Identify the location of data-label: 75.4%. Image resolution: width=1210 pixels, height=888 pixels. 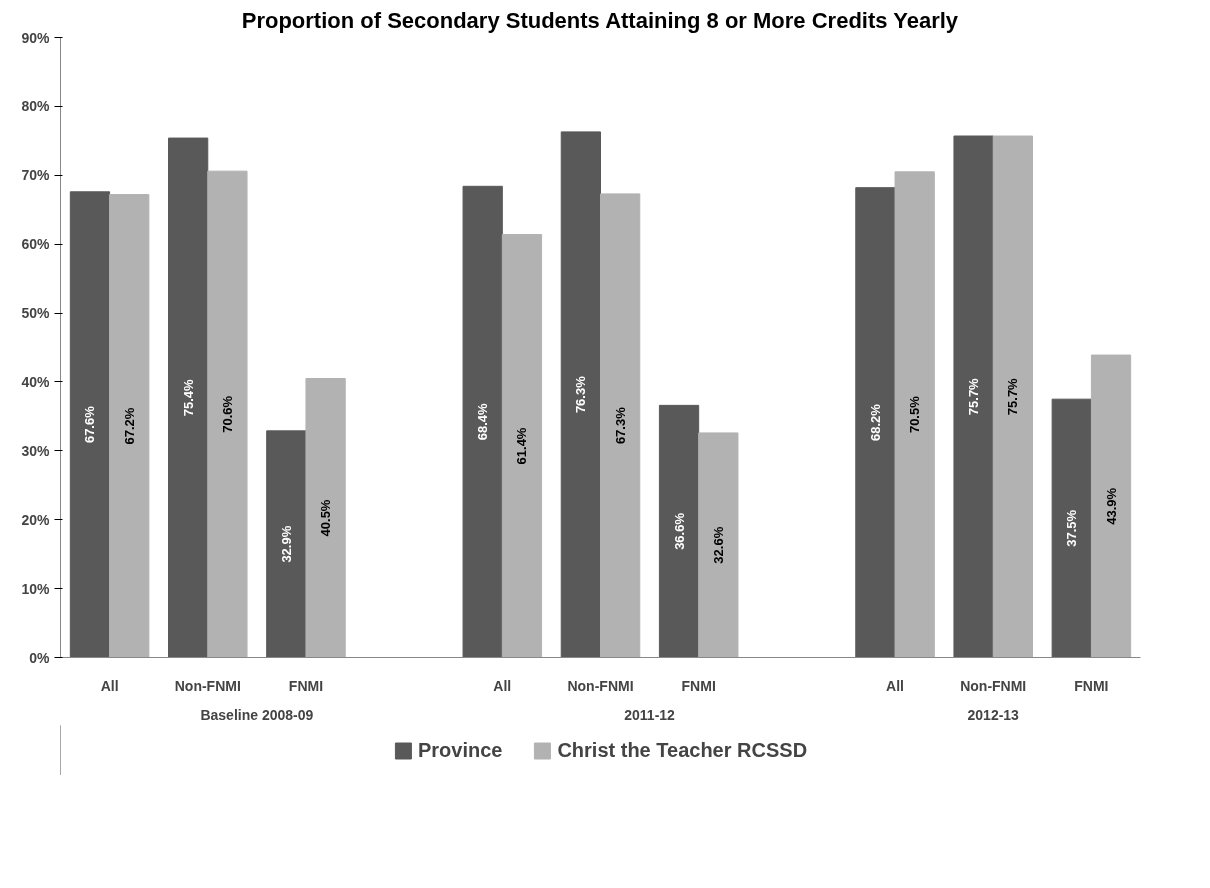
(188, 397).